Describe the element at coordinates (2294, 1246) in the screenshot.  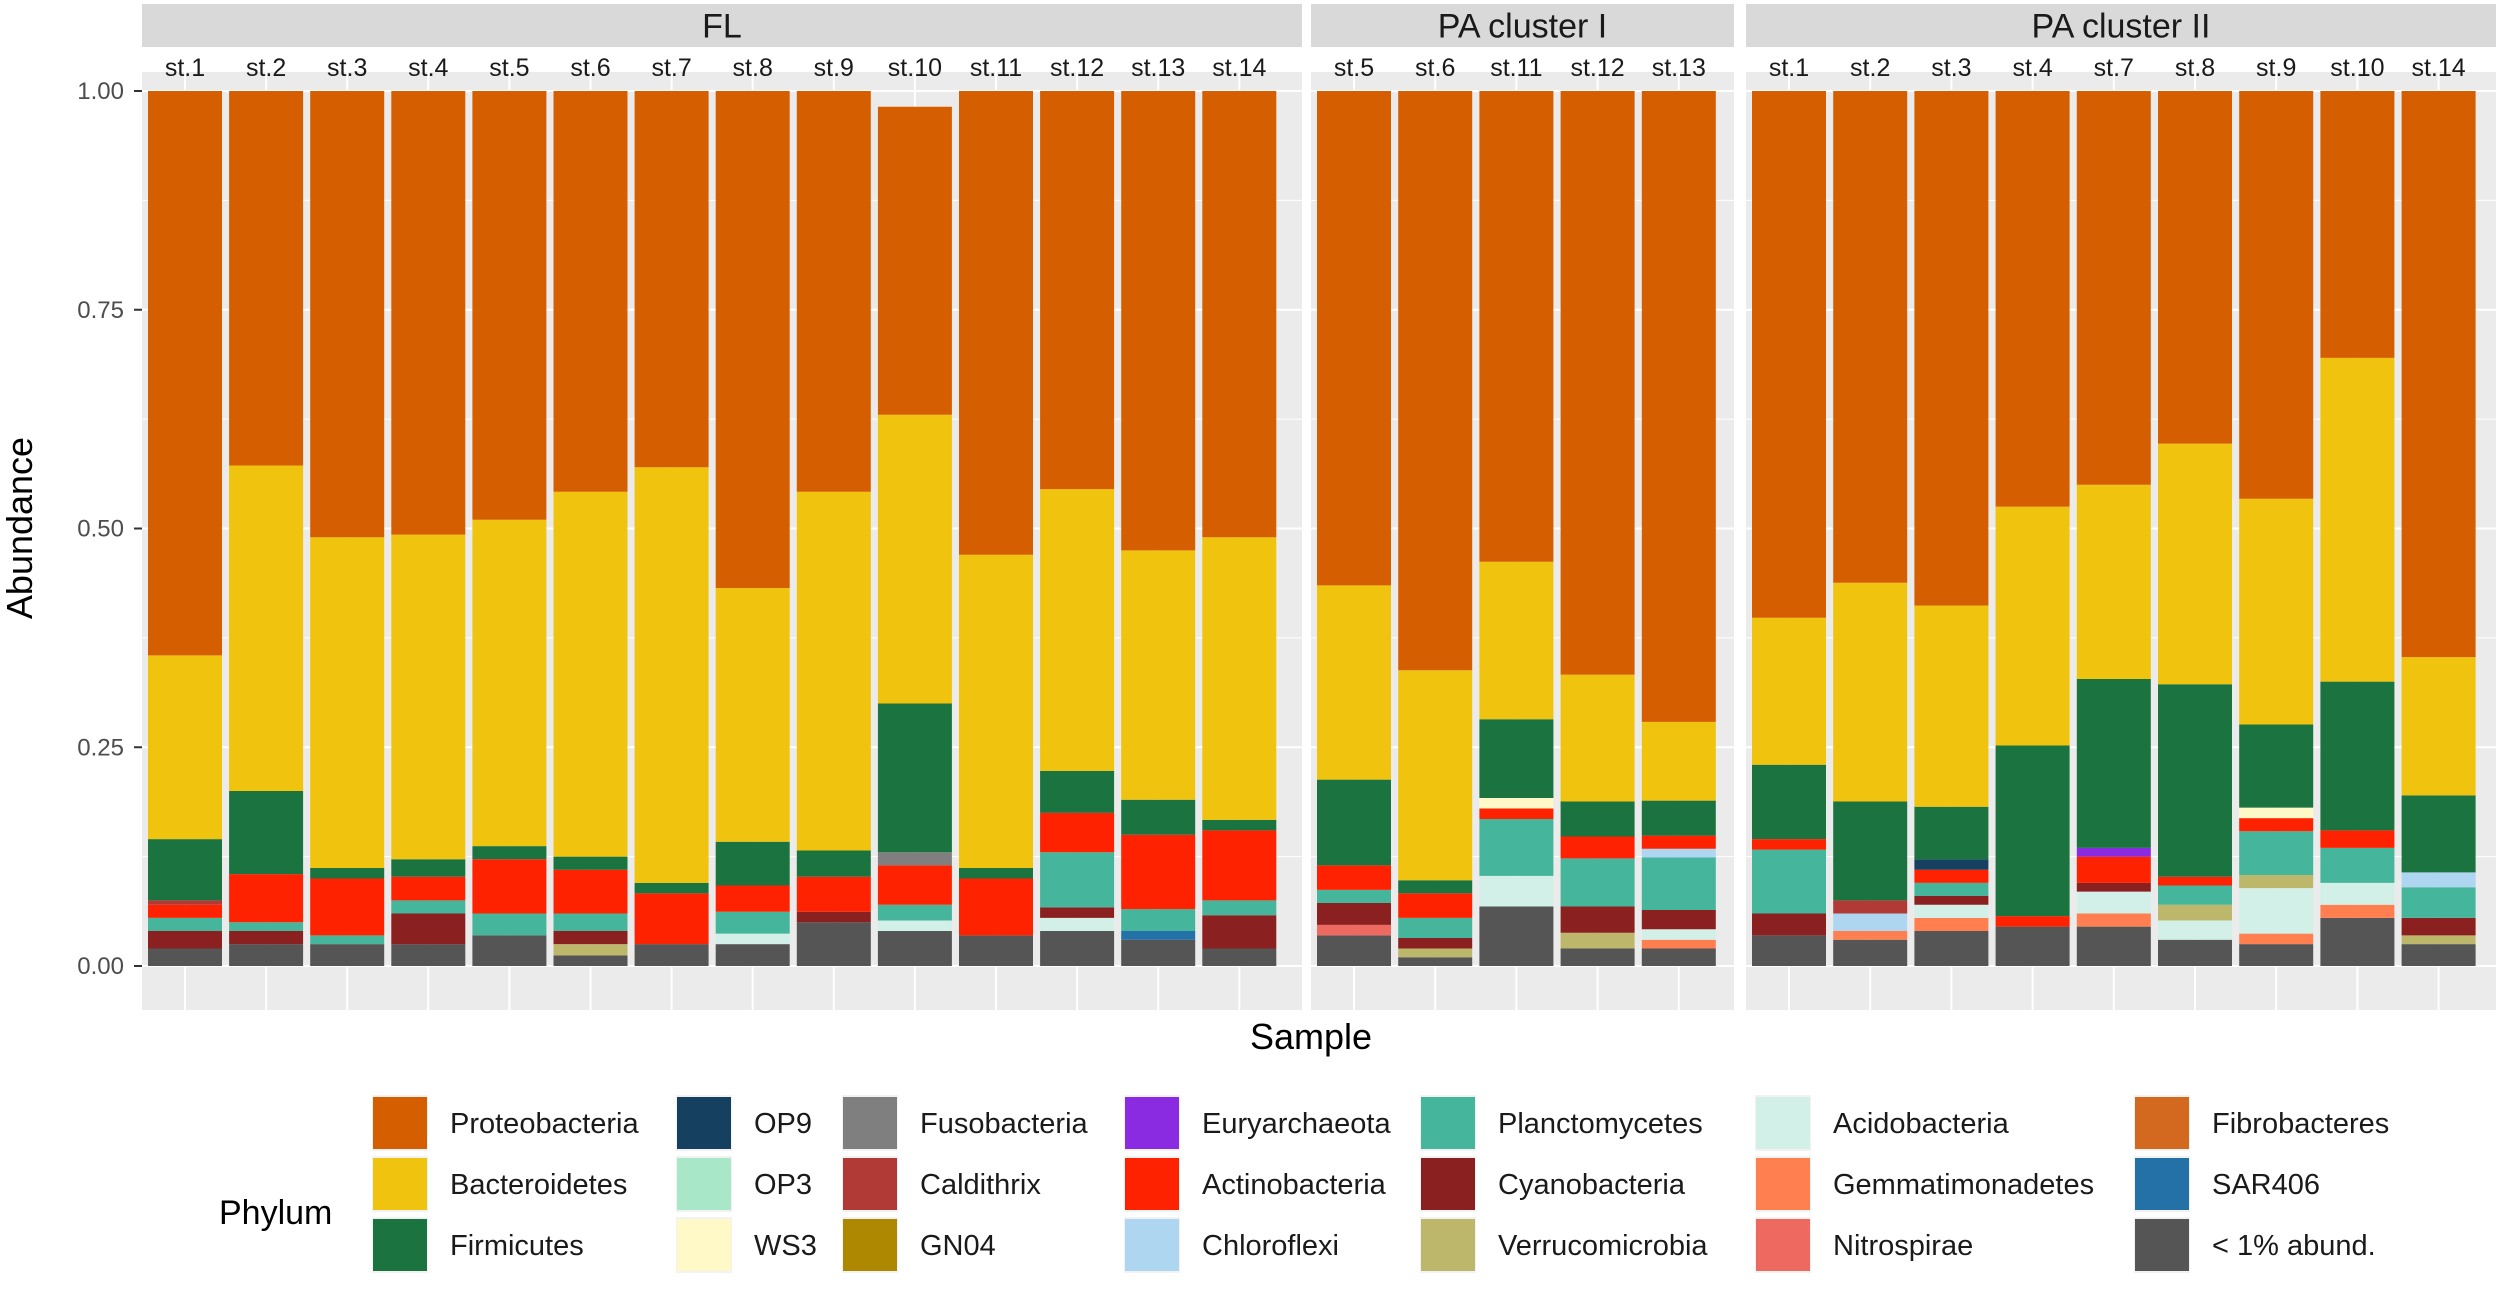
I see `legend-label: < 1% abund.` at that location.